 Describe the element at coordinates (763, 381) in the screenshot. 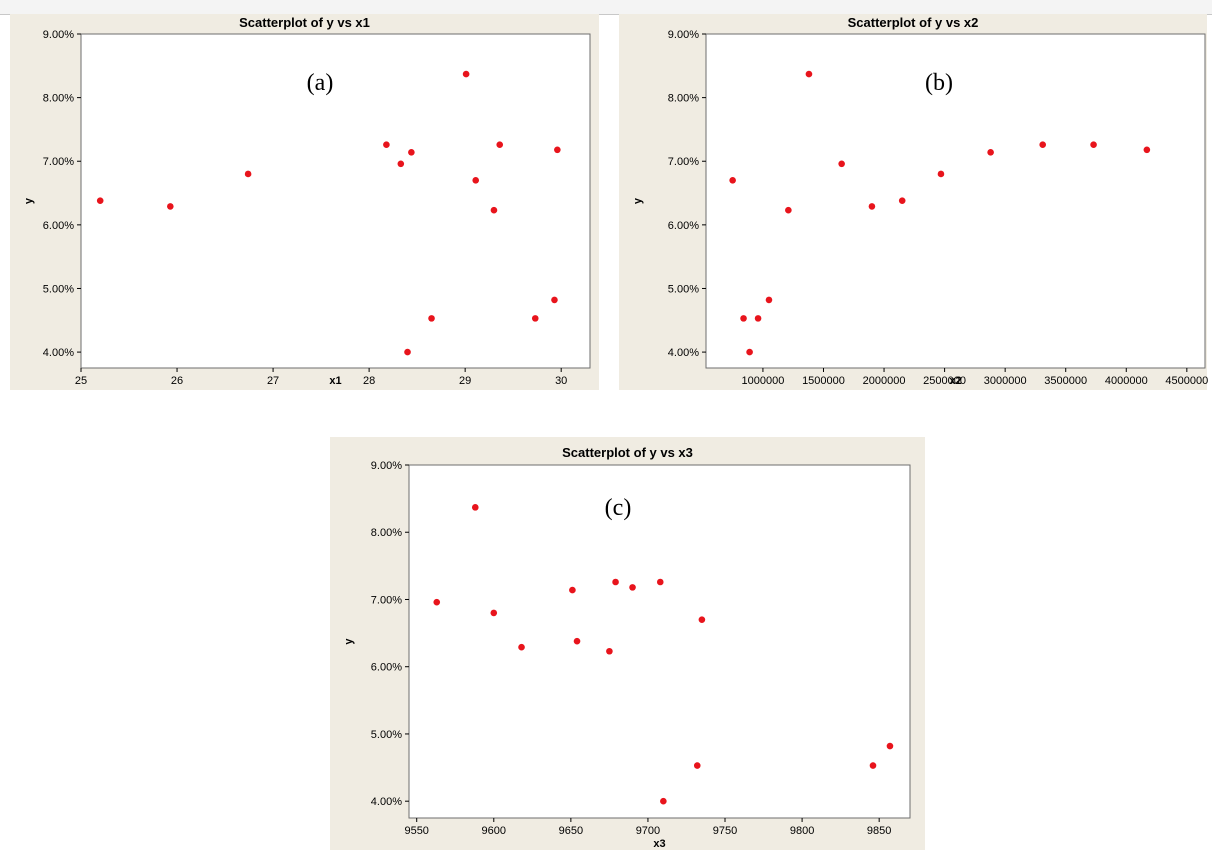

I see `x-tick-label-x2: 1000000` at that location.